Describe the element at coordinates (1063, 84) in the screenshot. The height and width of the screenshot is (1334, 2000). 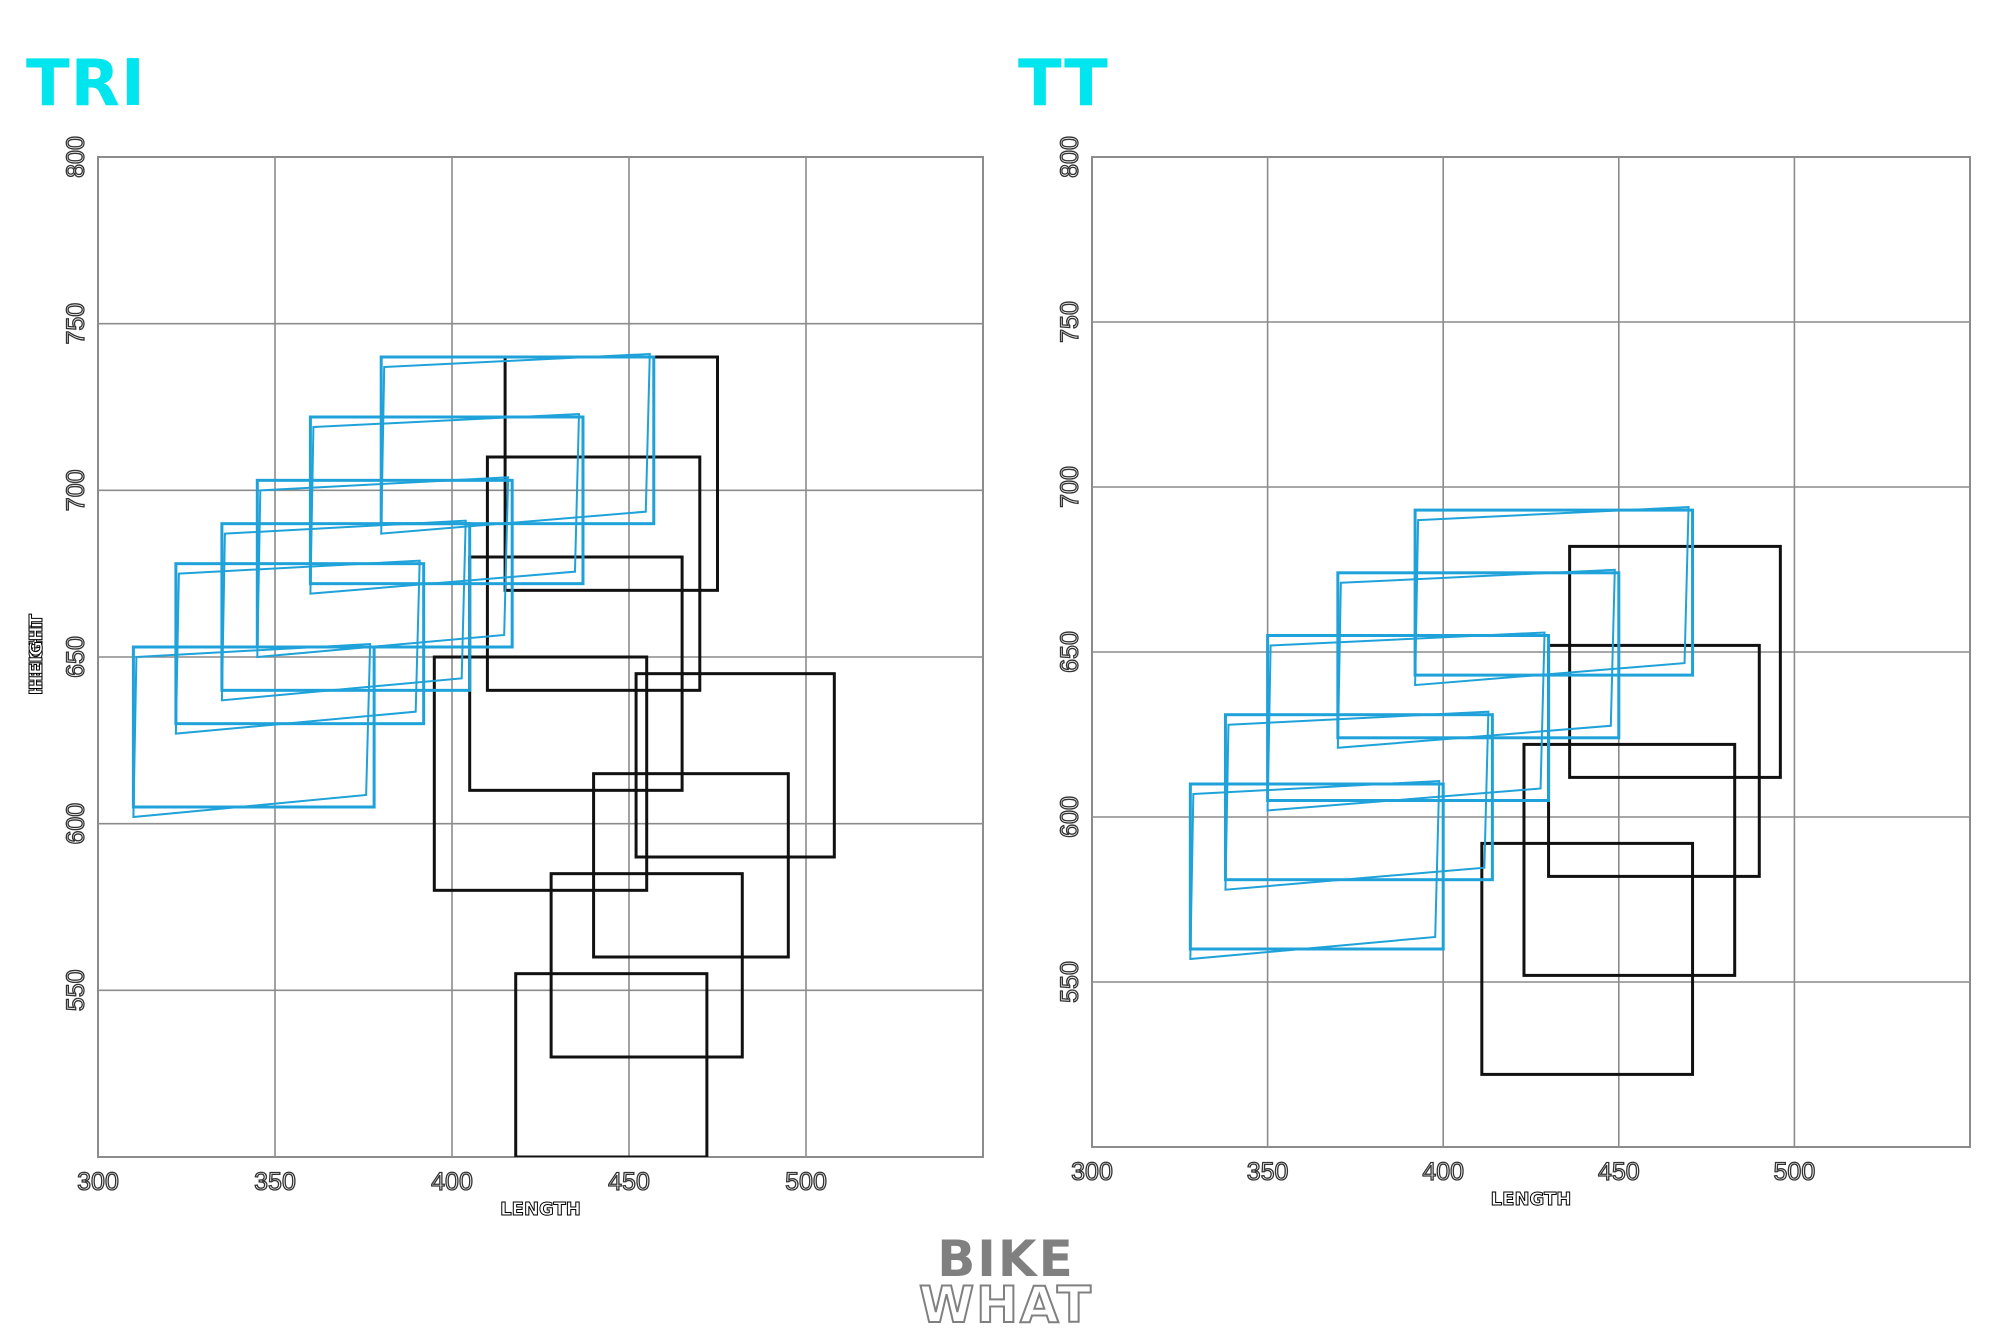
I see `chart-title-tt: TT` at that location.